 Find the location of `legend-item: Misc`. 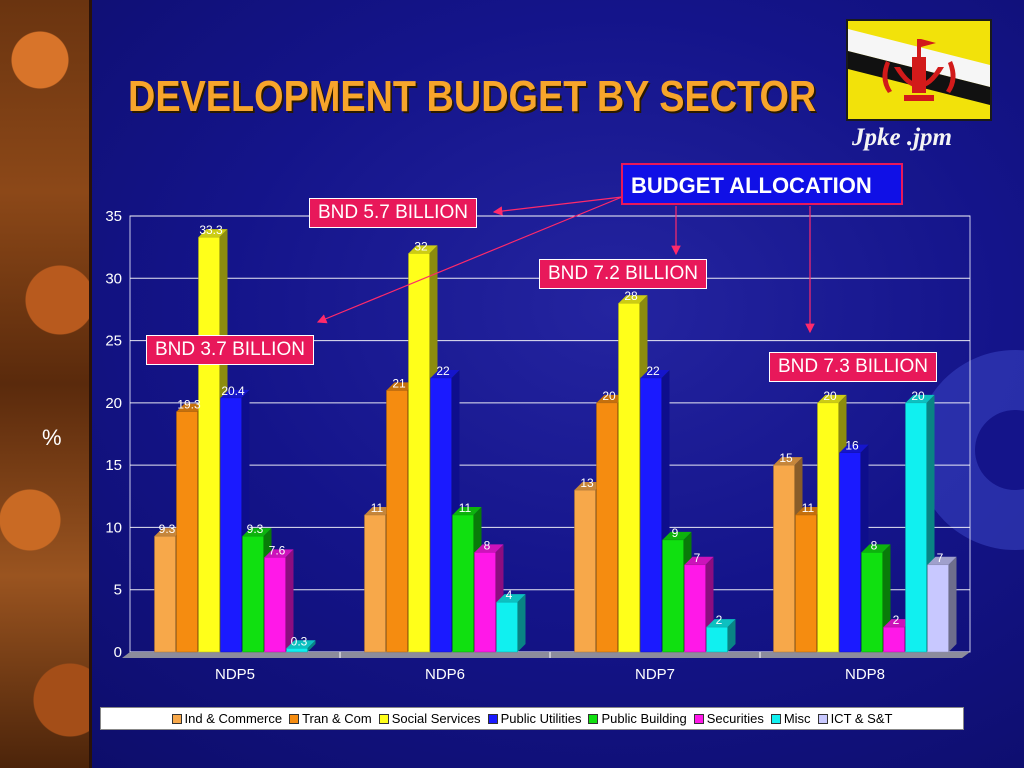

legend-item: Misc is located at coordinates (790, 718).